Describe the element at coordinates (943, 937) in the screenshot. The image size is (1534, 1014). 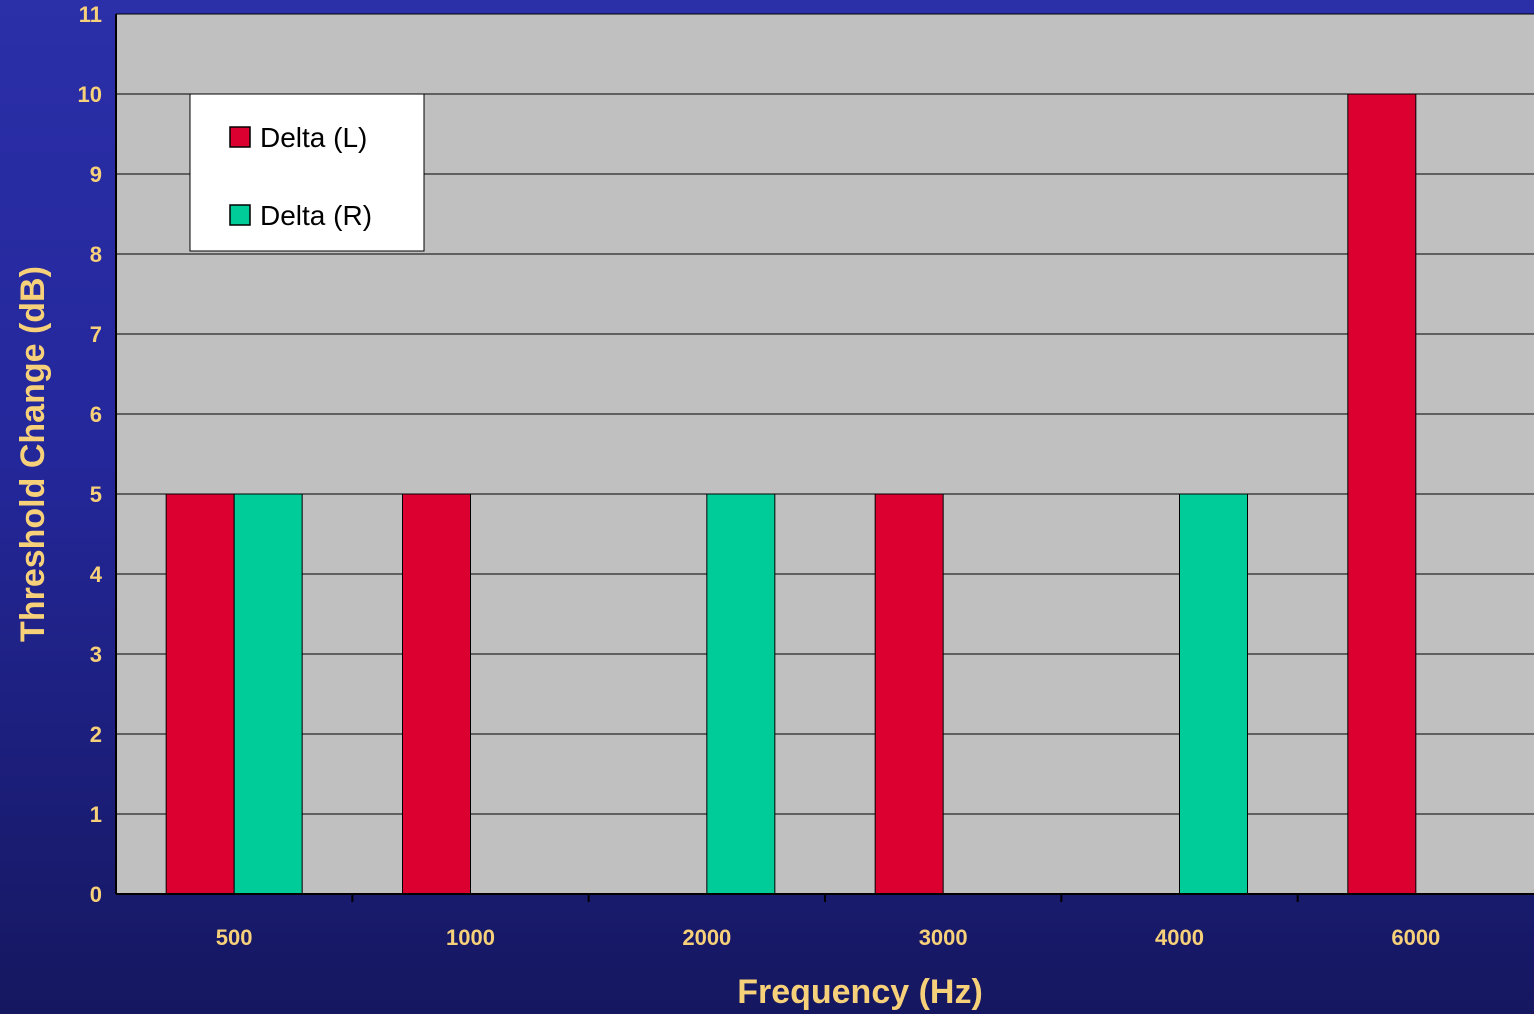
I see `x-tick-label: 3000` at that location.